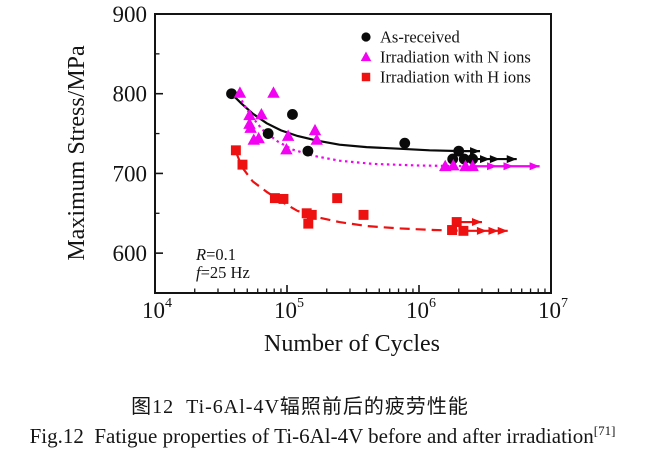 The image size is (645, 462). What do you see at coordinates (553, 309) in the screenshot?
I see `x-tick-label: 10⁷` at bounding box center [553, 309].